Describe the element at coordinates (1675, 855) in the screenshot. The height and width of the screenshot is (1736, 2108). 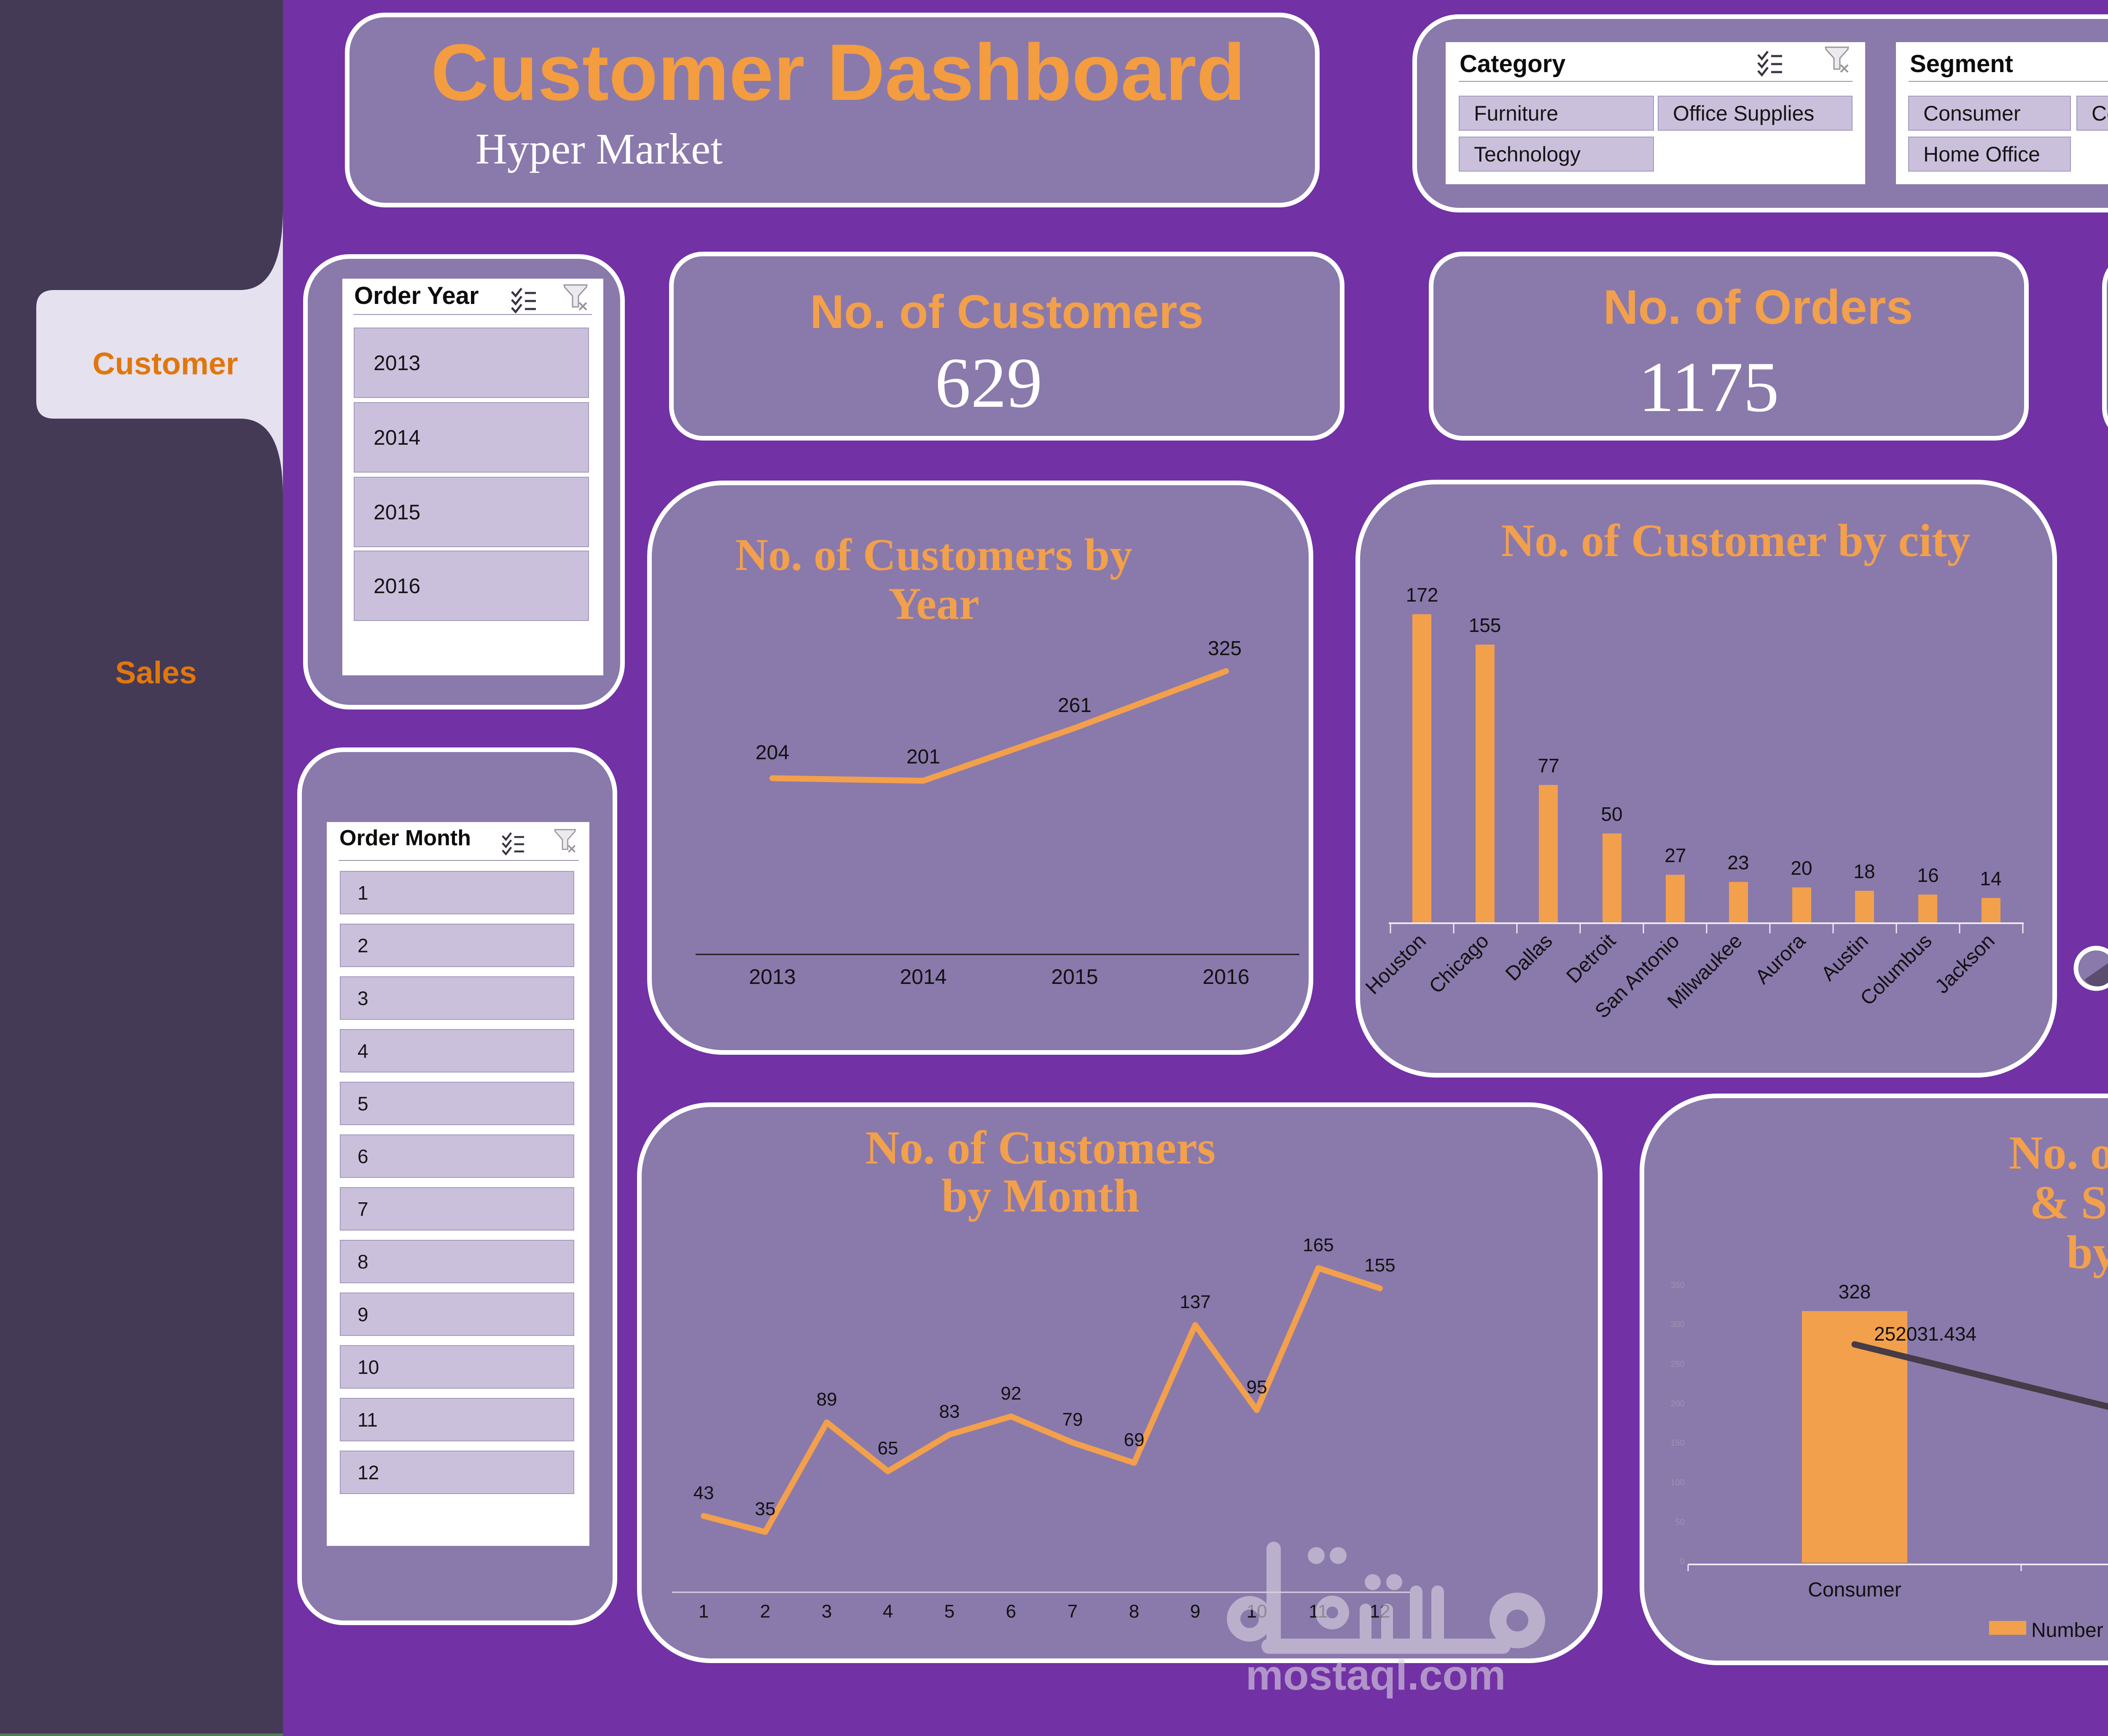
I see `svg-text: 27` at that location.